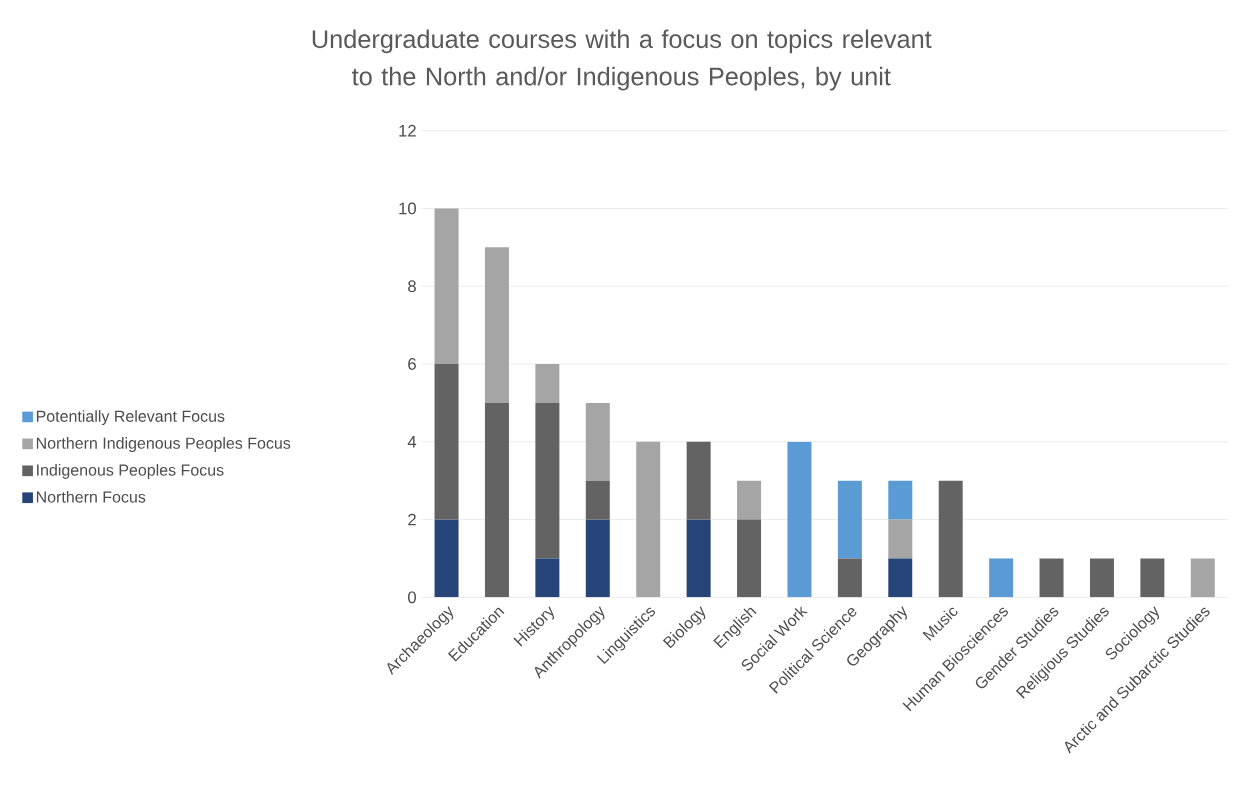 The height and width of the screenshot is (797, 1244). What do you see at coordinates (130, 417) in the screenshot?
I see `legend-label: Potentially Relevant Focus` at bounding box center [130, 417].